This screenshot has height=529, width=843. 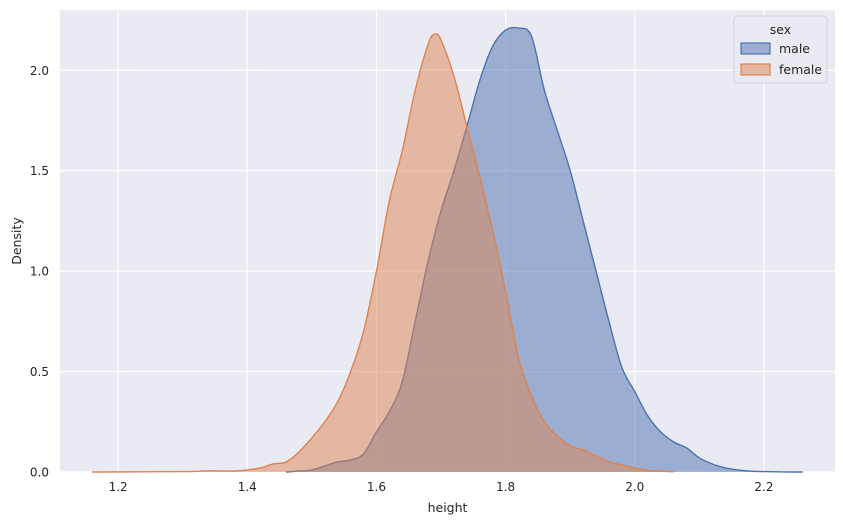 I want to click on y-tick-label: 0.0, so click(x=39, y=473).